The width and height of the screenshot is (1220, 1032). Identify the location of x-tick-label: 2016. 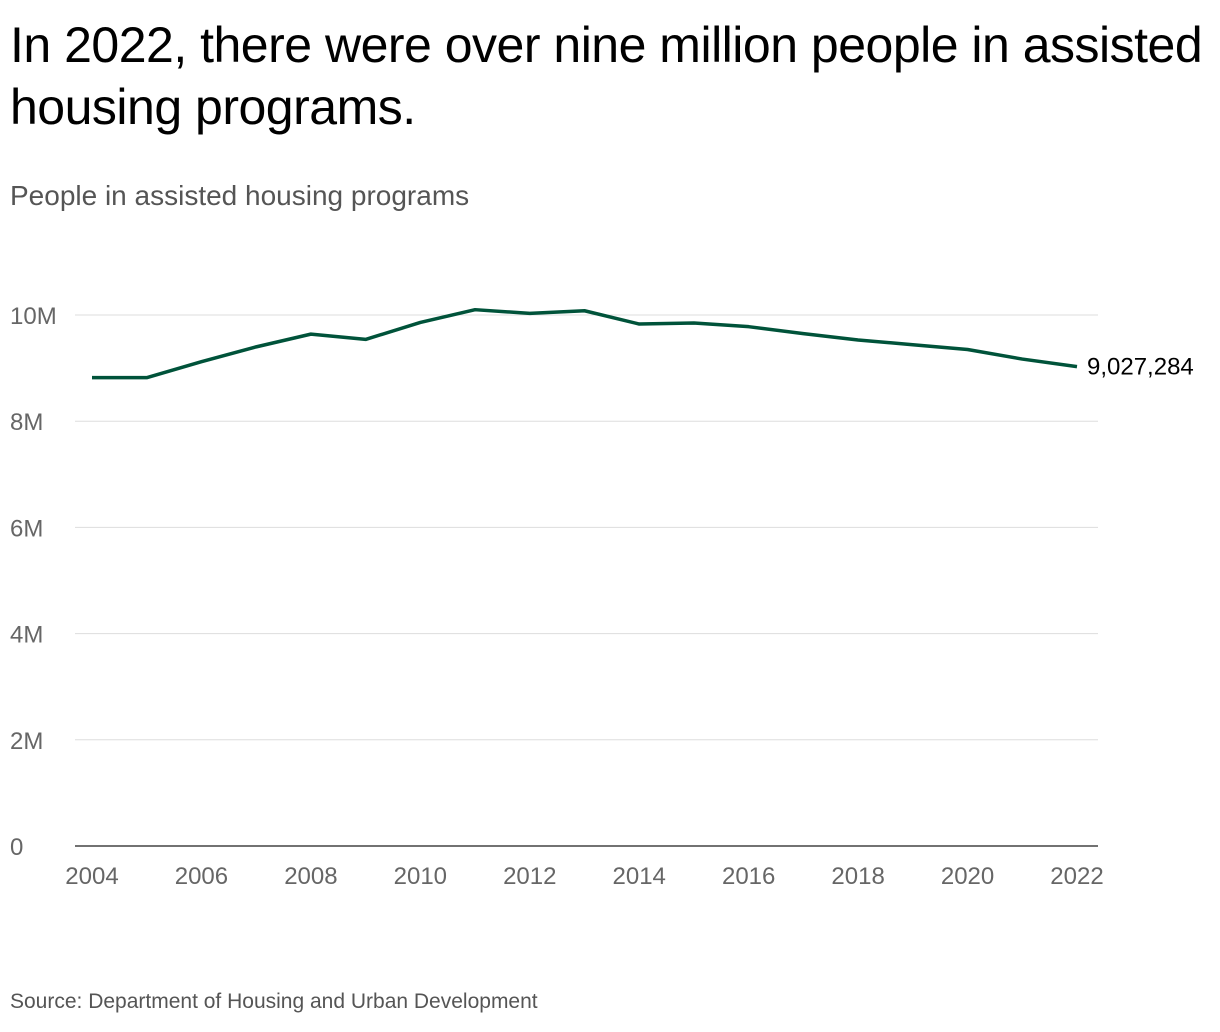
(748, 876).